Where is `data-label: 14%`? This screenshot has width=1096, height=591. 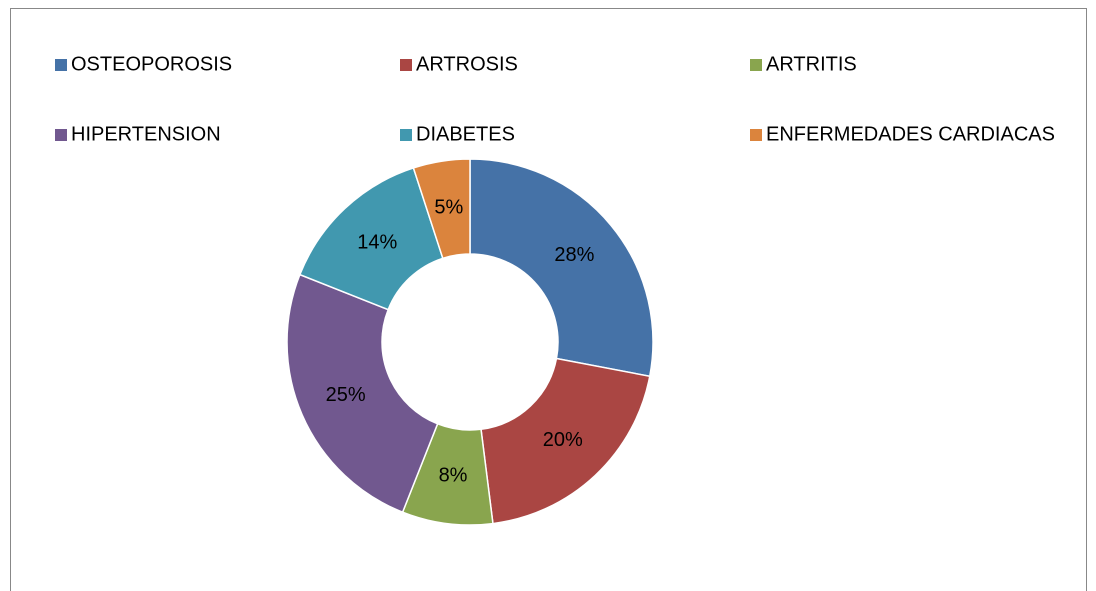
data-label: 14% is located at coordinates (377, 243).